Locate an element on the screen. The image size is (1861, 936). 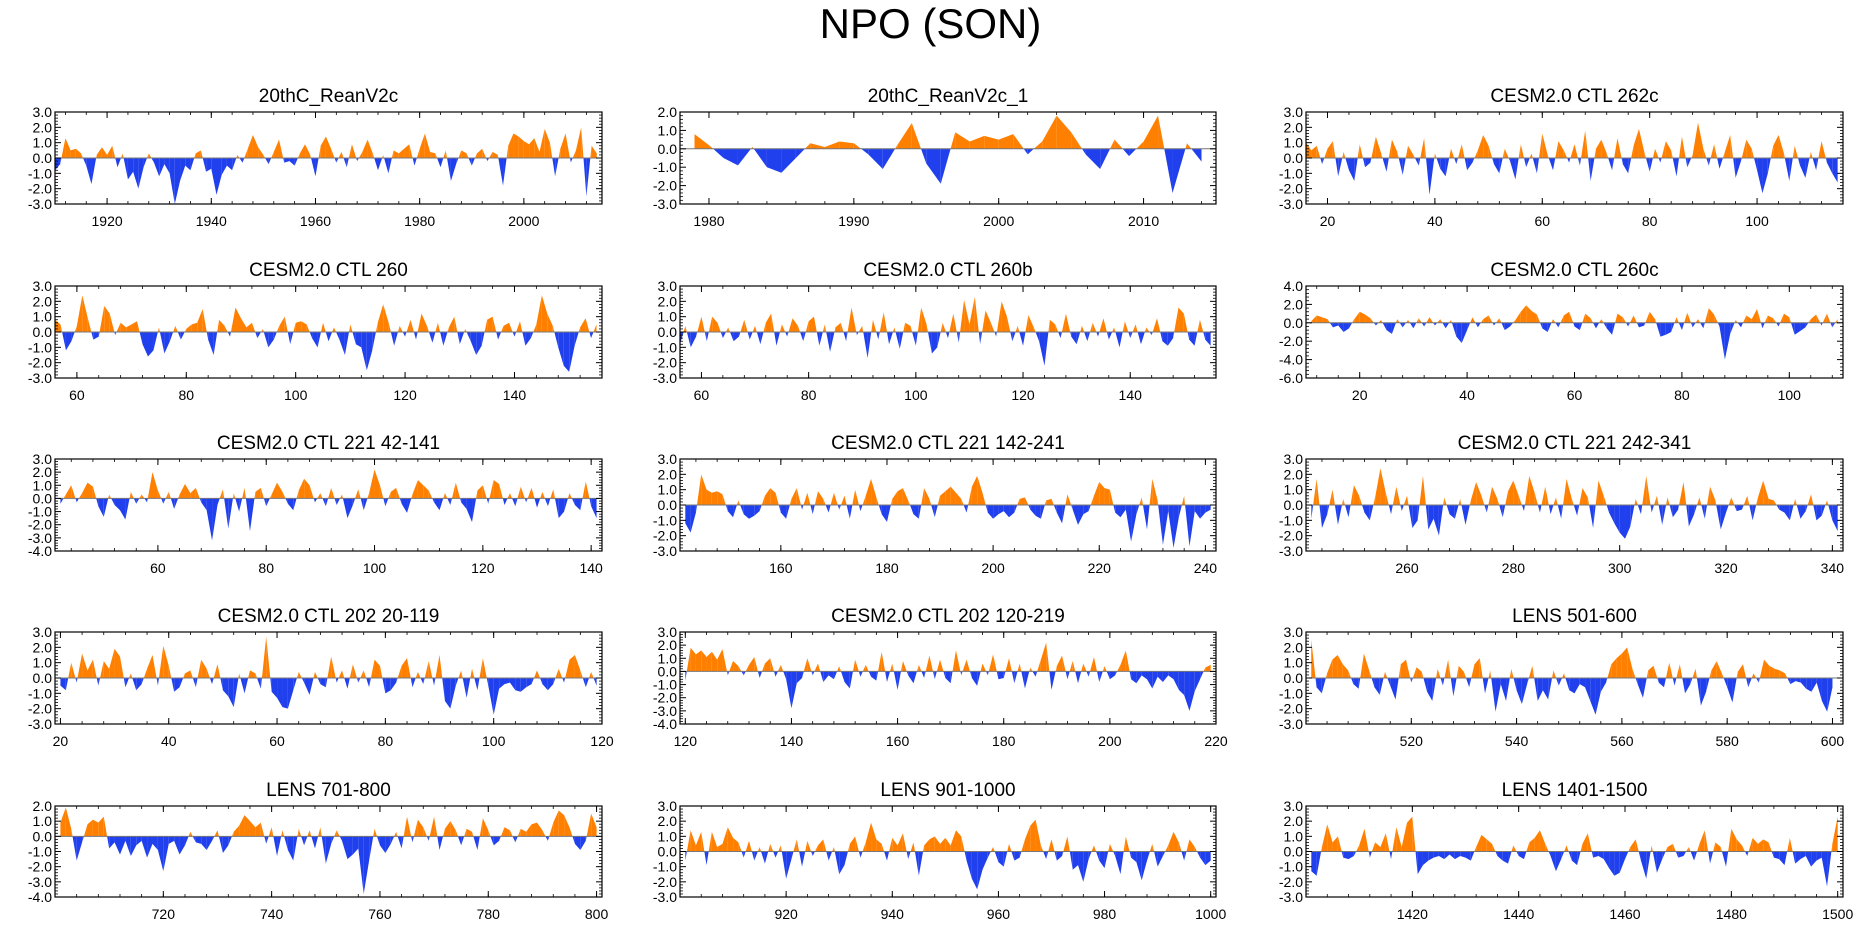
y-tick-label: -1.0 is located at coordinates (665, 347).